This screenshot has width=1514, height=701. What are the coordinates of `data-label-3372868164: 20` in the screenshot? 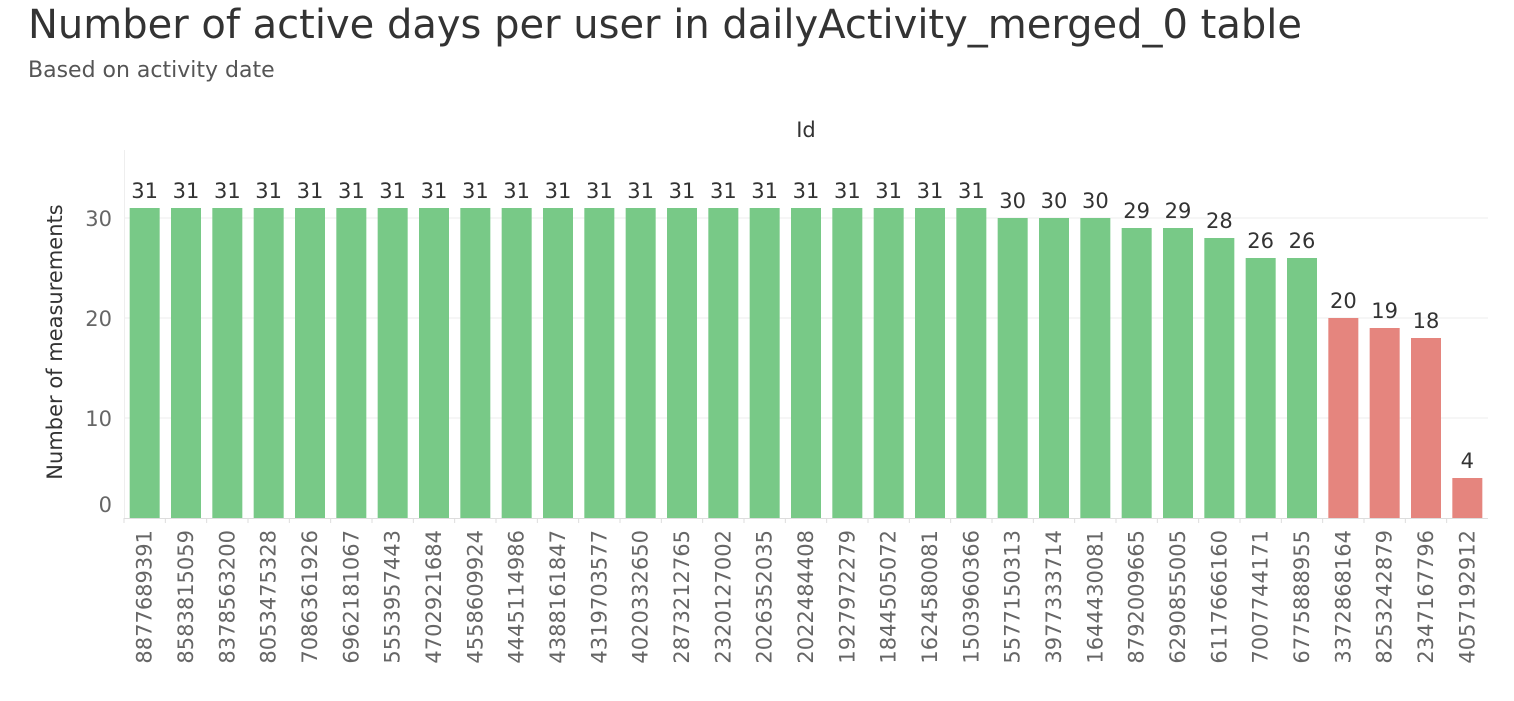 It's located at (1343, 301).